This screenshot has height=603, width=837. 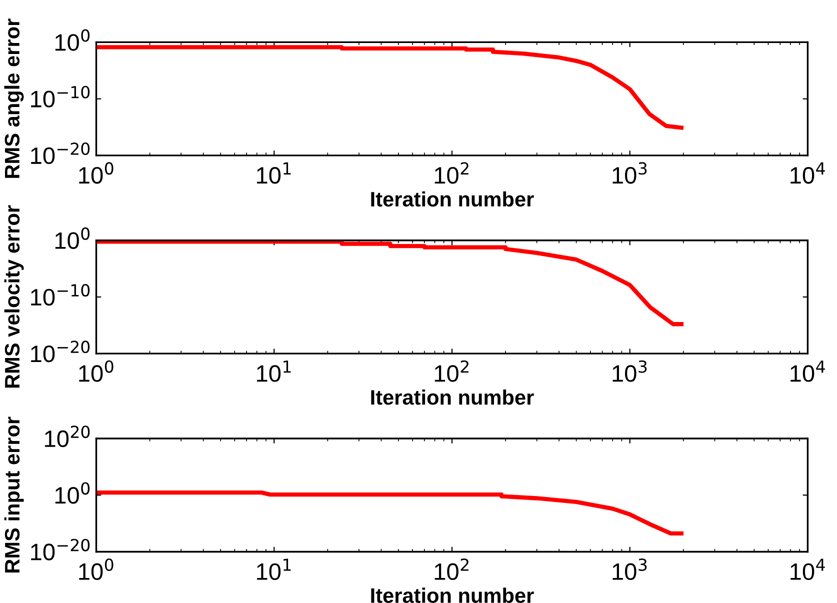 What do you see at coordinates (67, 437) in the screenshot?
I see `y-tick-label: 10$^{20}$` at bounding box center [67, 437].